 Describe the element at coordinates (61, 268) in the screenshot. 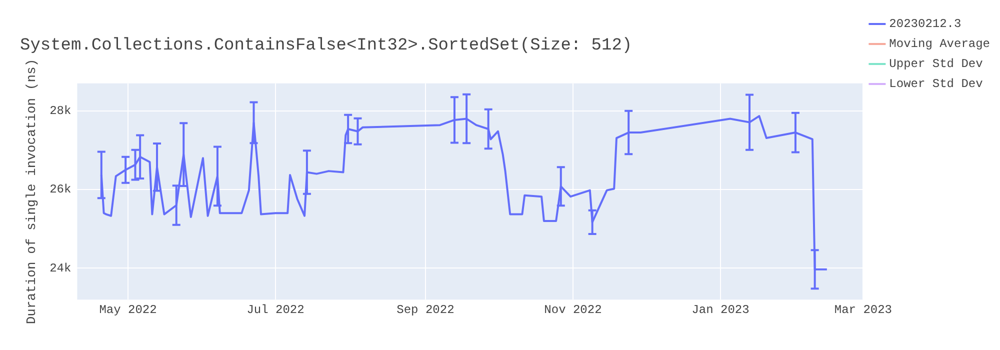

I see `y-tick-label: 24k` at that location.